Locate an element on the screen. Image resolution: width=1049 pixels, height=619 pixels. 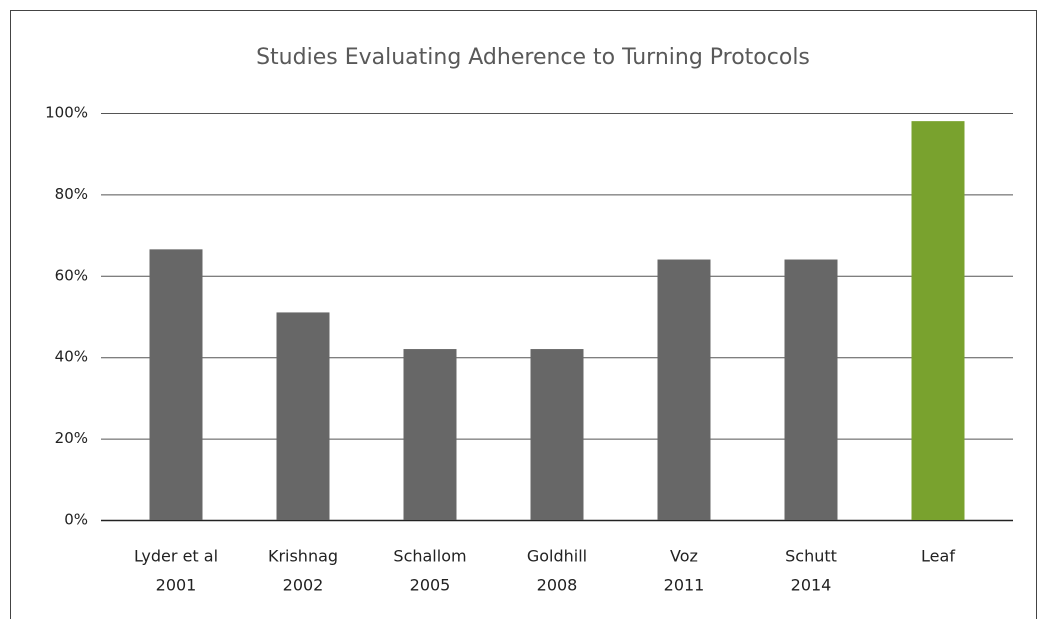
x-tick-label: Leaf is located at coordinates (938, 556).